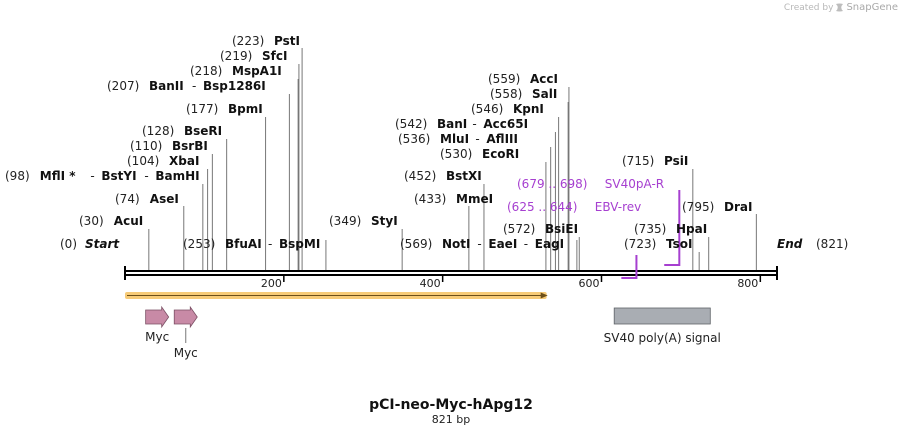  Describe the element at coordinates (451, 405) in the screenshot. I see `map-title: pCI-neo-Myc-hApg12` at that location.